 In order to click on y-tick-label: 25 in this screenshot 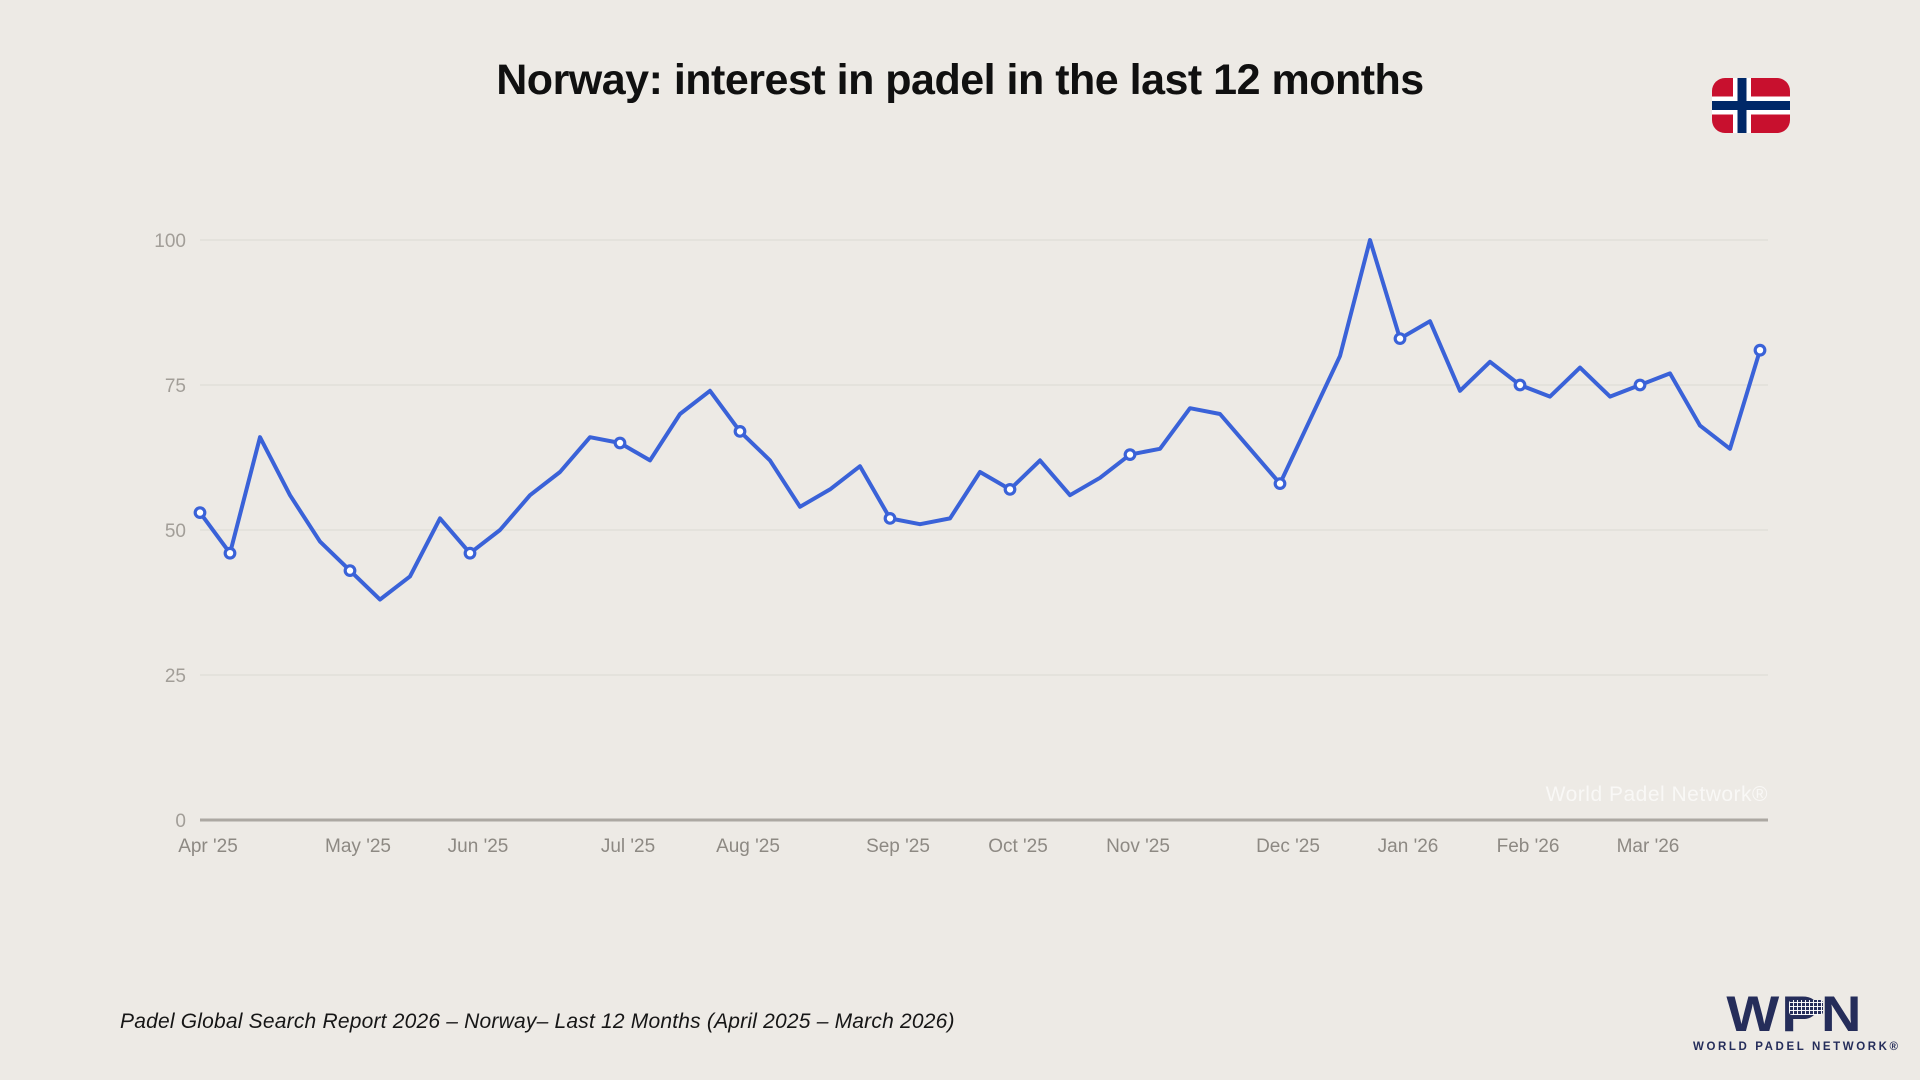, I will do `click(175, 676)`.